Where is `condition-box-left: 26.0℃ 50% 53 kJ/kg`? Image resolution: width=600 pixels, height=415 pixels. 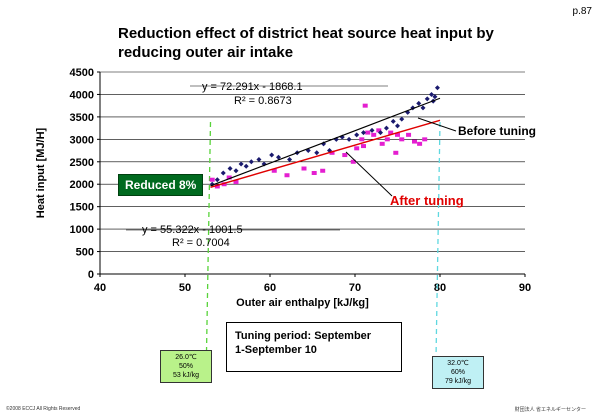
condition-box-left: 26.0℃ 50% 53 kJ/kg is located at coordinates (186, 366).